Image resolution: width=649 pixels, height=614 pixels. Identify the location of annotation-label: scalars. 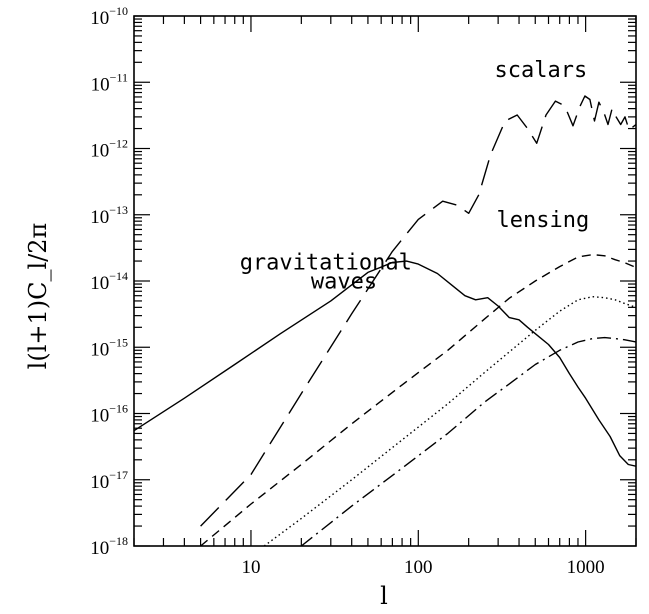
(540, 70).